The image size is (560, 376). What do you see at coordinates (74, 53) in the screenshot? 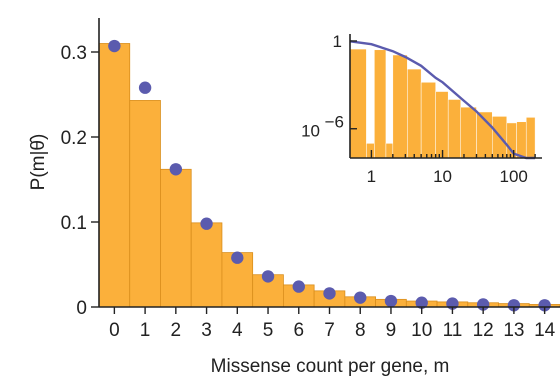
I see `y-tick-label: 0.3` at bounding box center [74, 53].